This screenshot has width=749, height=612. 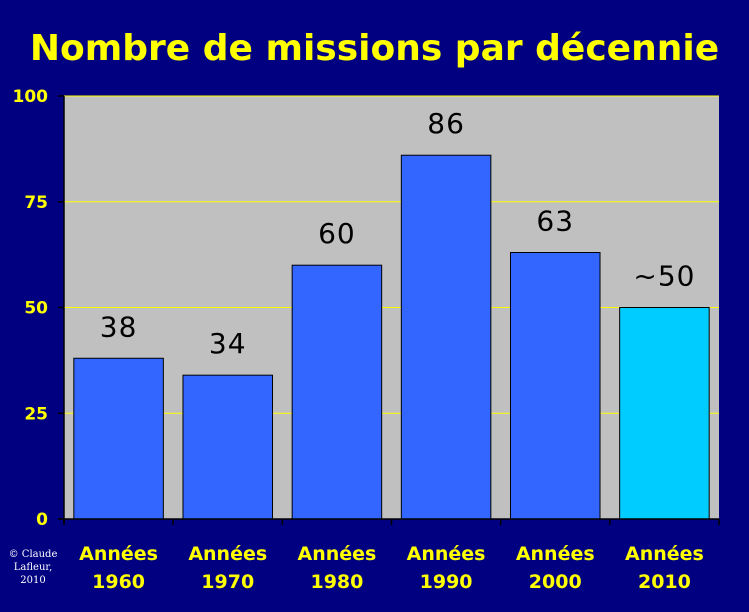 I want to click on x-tick-label: 2000, so click(x=555, y=582).